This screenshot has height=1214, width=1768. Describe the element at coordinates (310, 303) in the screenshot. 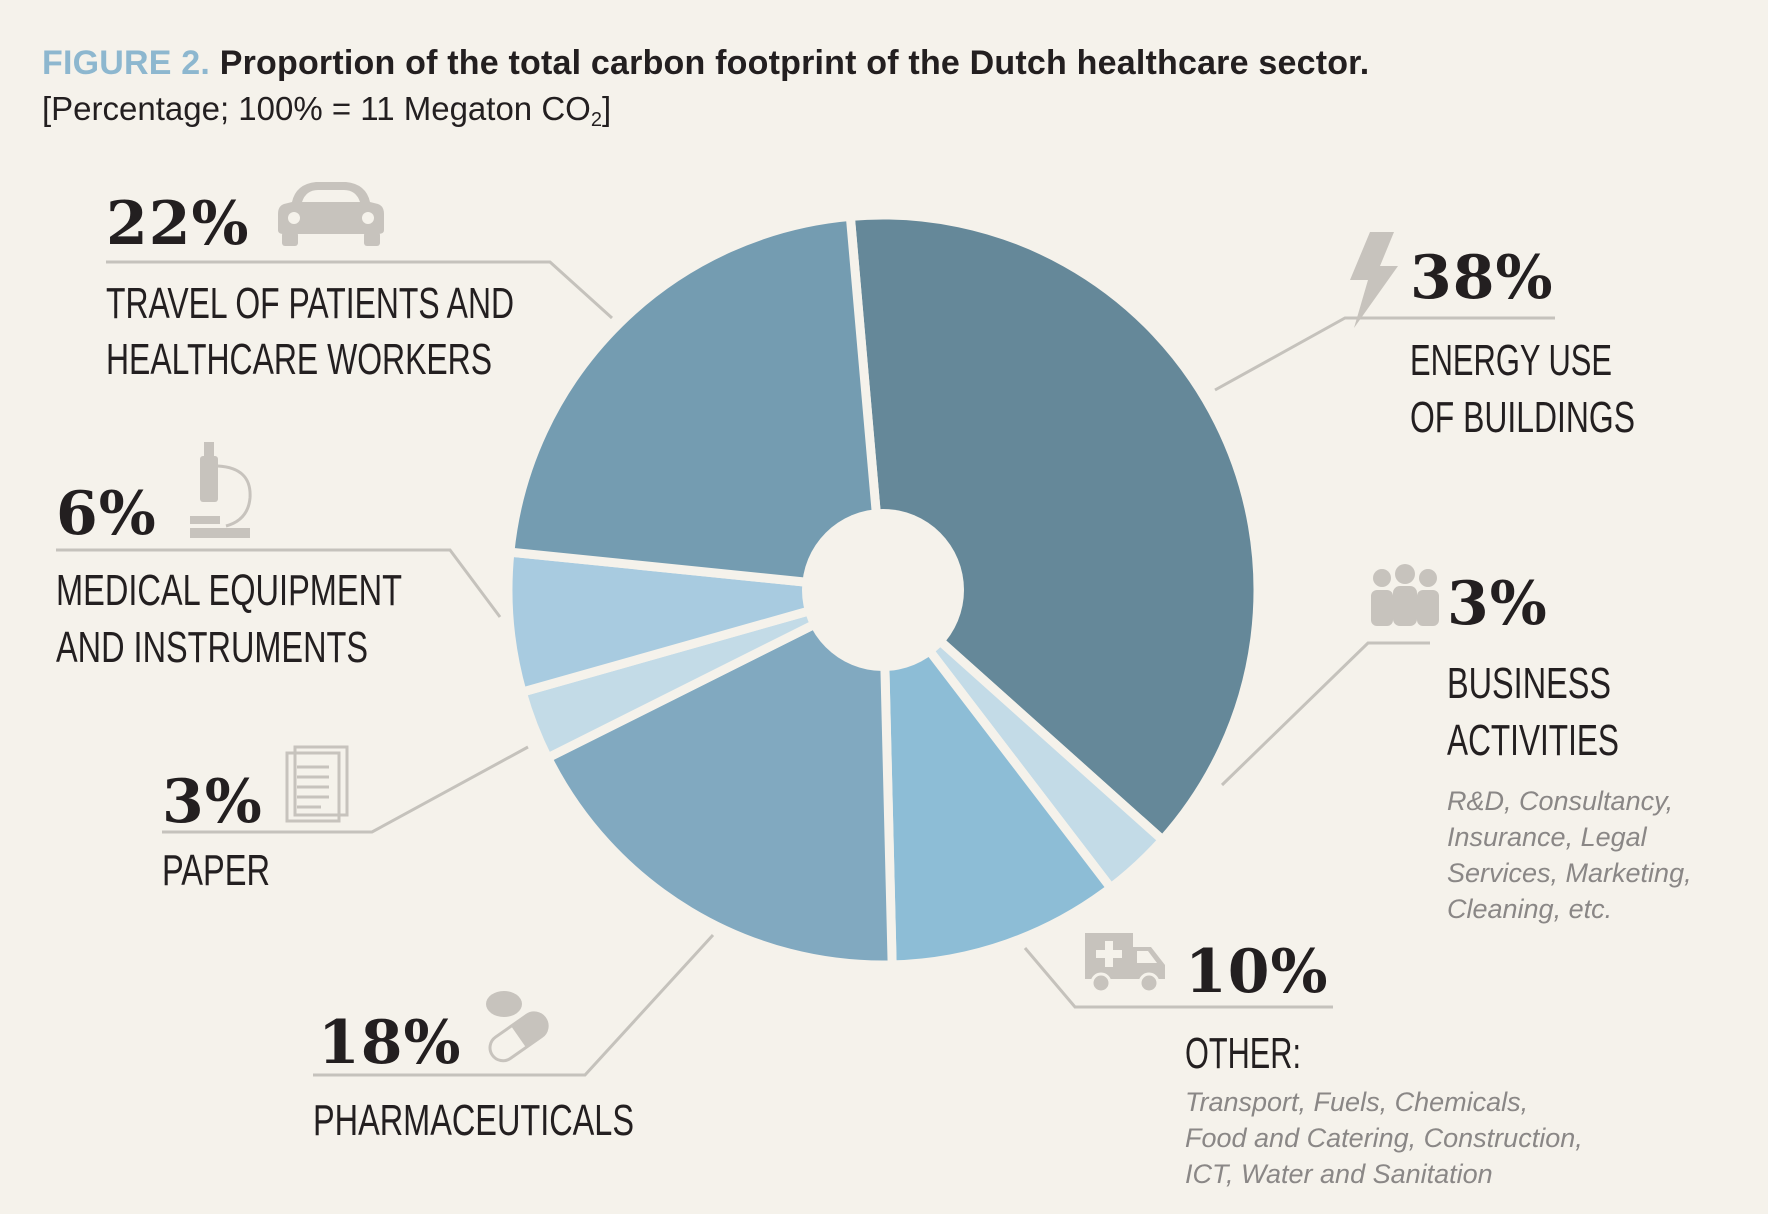

I see `category-label-travel-line1: TRAVEL OF PATIENTS AND` at that location.